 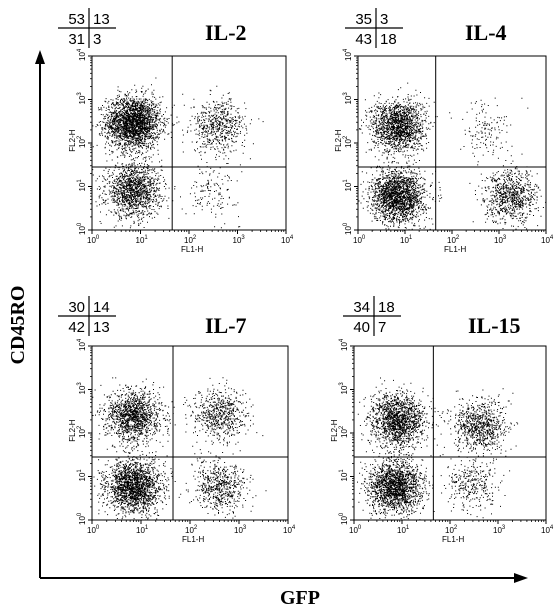 I want to click on y-axis-arrow, so click(x=40, y=57).